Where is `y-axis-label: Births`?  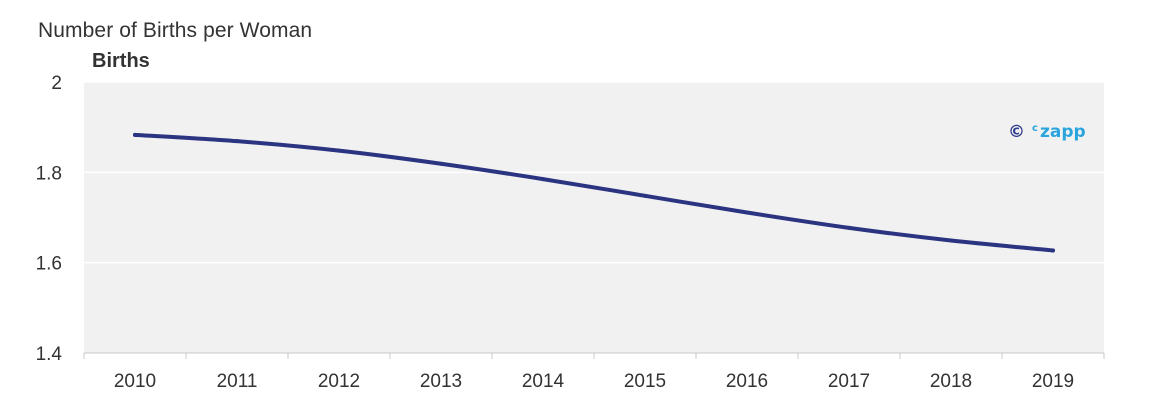 y-axis-label: Births is located at coordinates (121, 61).